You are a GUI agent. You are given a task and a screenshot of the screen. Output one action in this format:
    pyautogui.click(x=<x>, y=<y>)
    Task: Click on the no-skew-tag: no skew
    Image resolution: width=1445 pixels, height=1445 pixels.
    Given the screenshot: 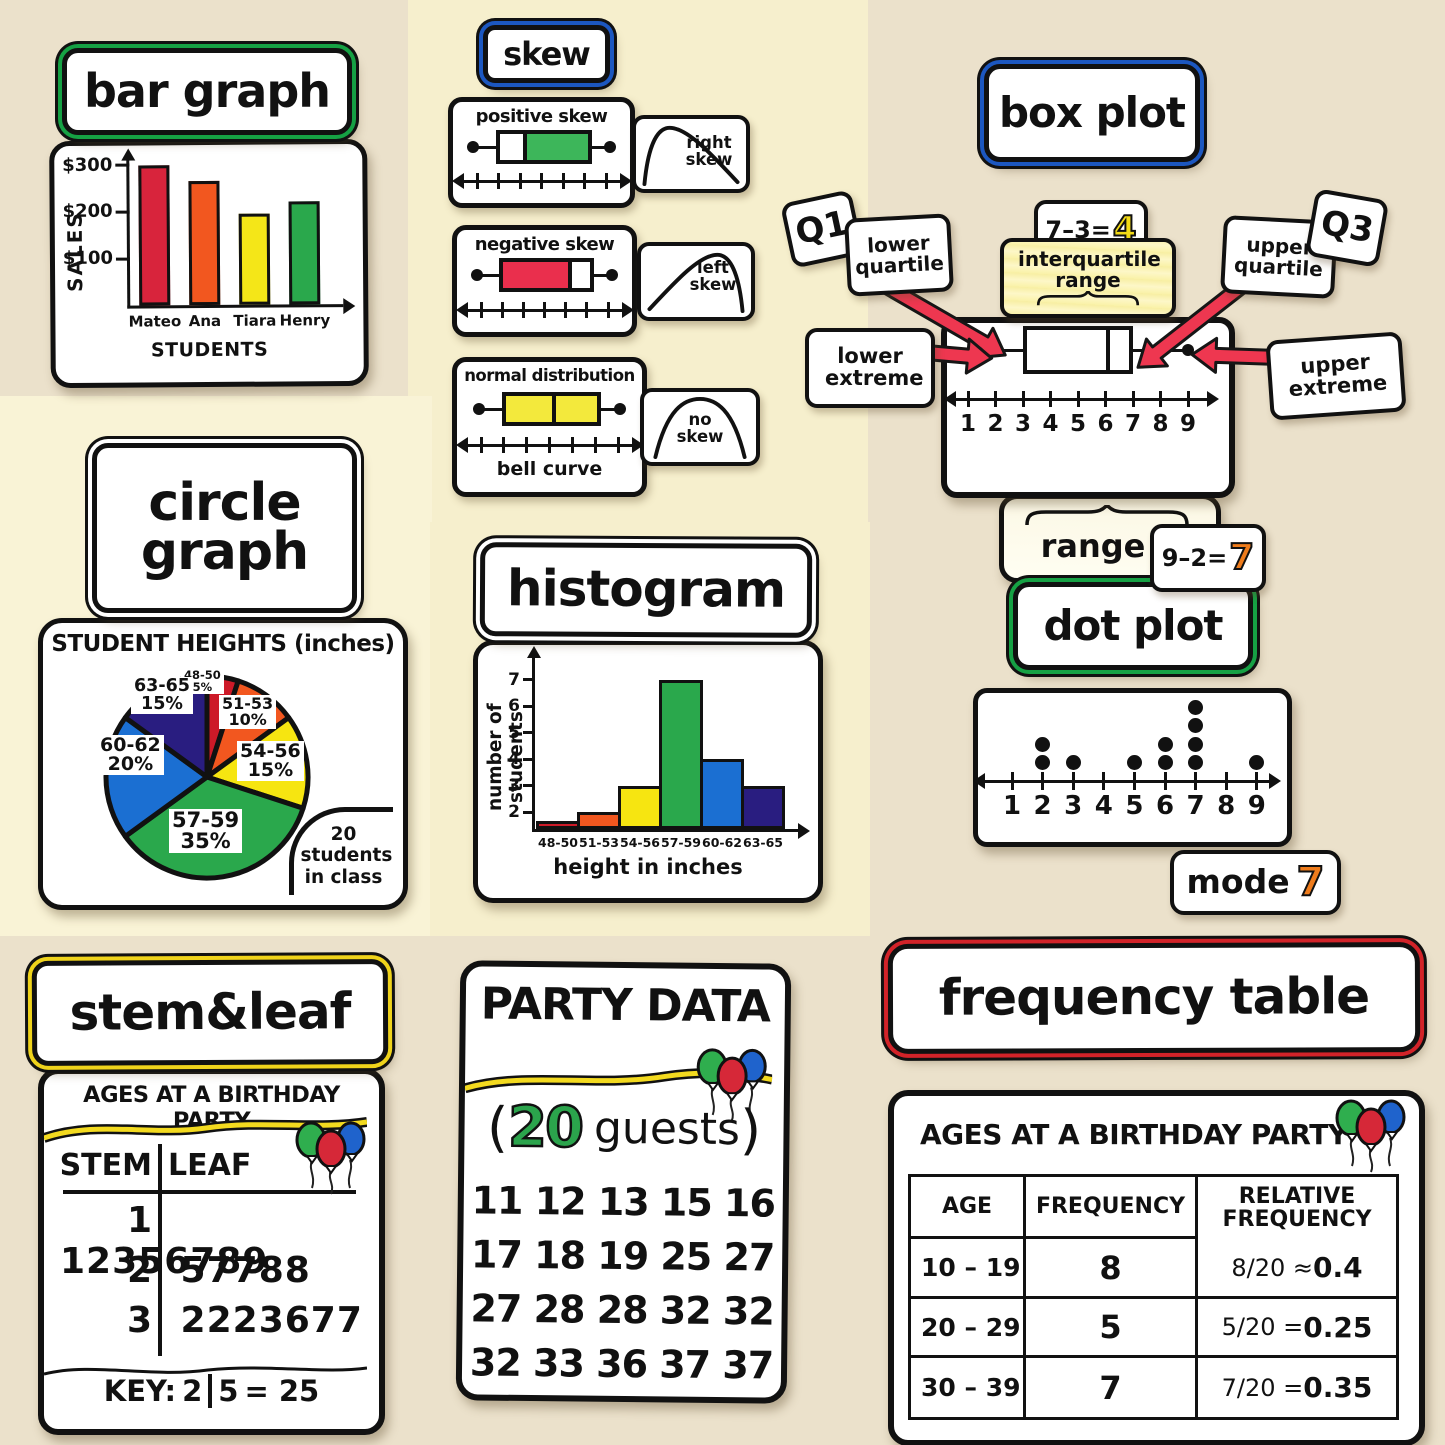 What is the action you would take?
    pyautogui.click(x=700, y=427)
    